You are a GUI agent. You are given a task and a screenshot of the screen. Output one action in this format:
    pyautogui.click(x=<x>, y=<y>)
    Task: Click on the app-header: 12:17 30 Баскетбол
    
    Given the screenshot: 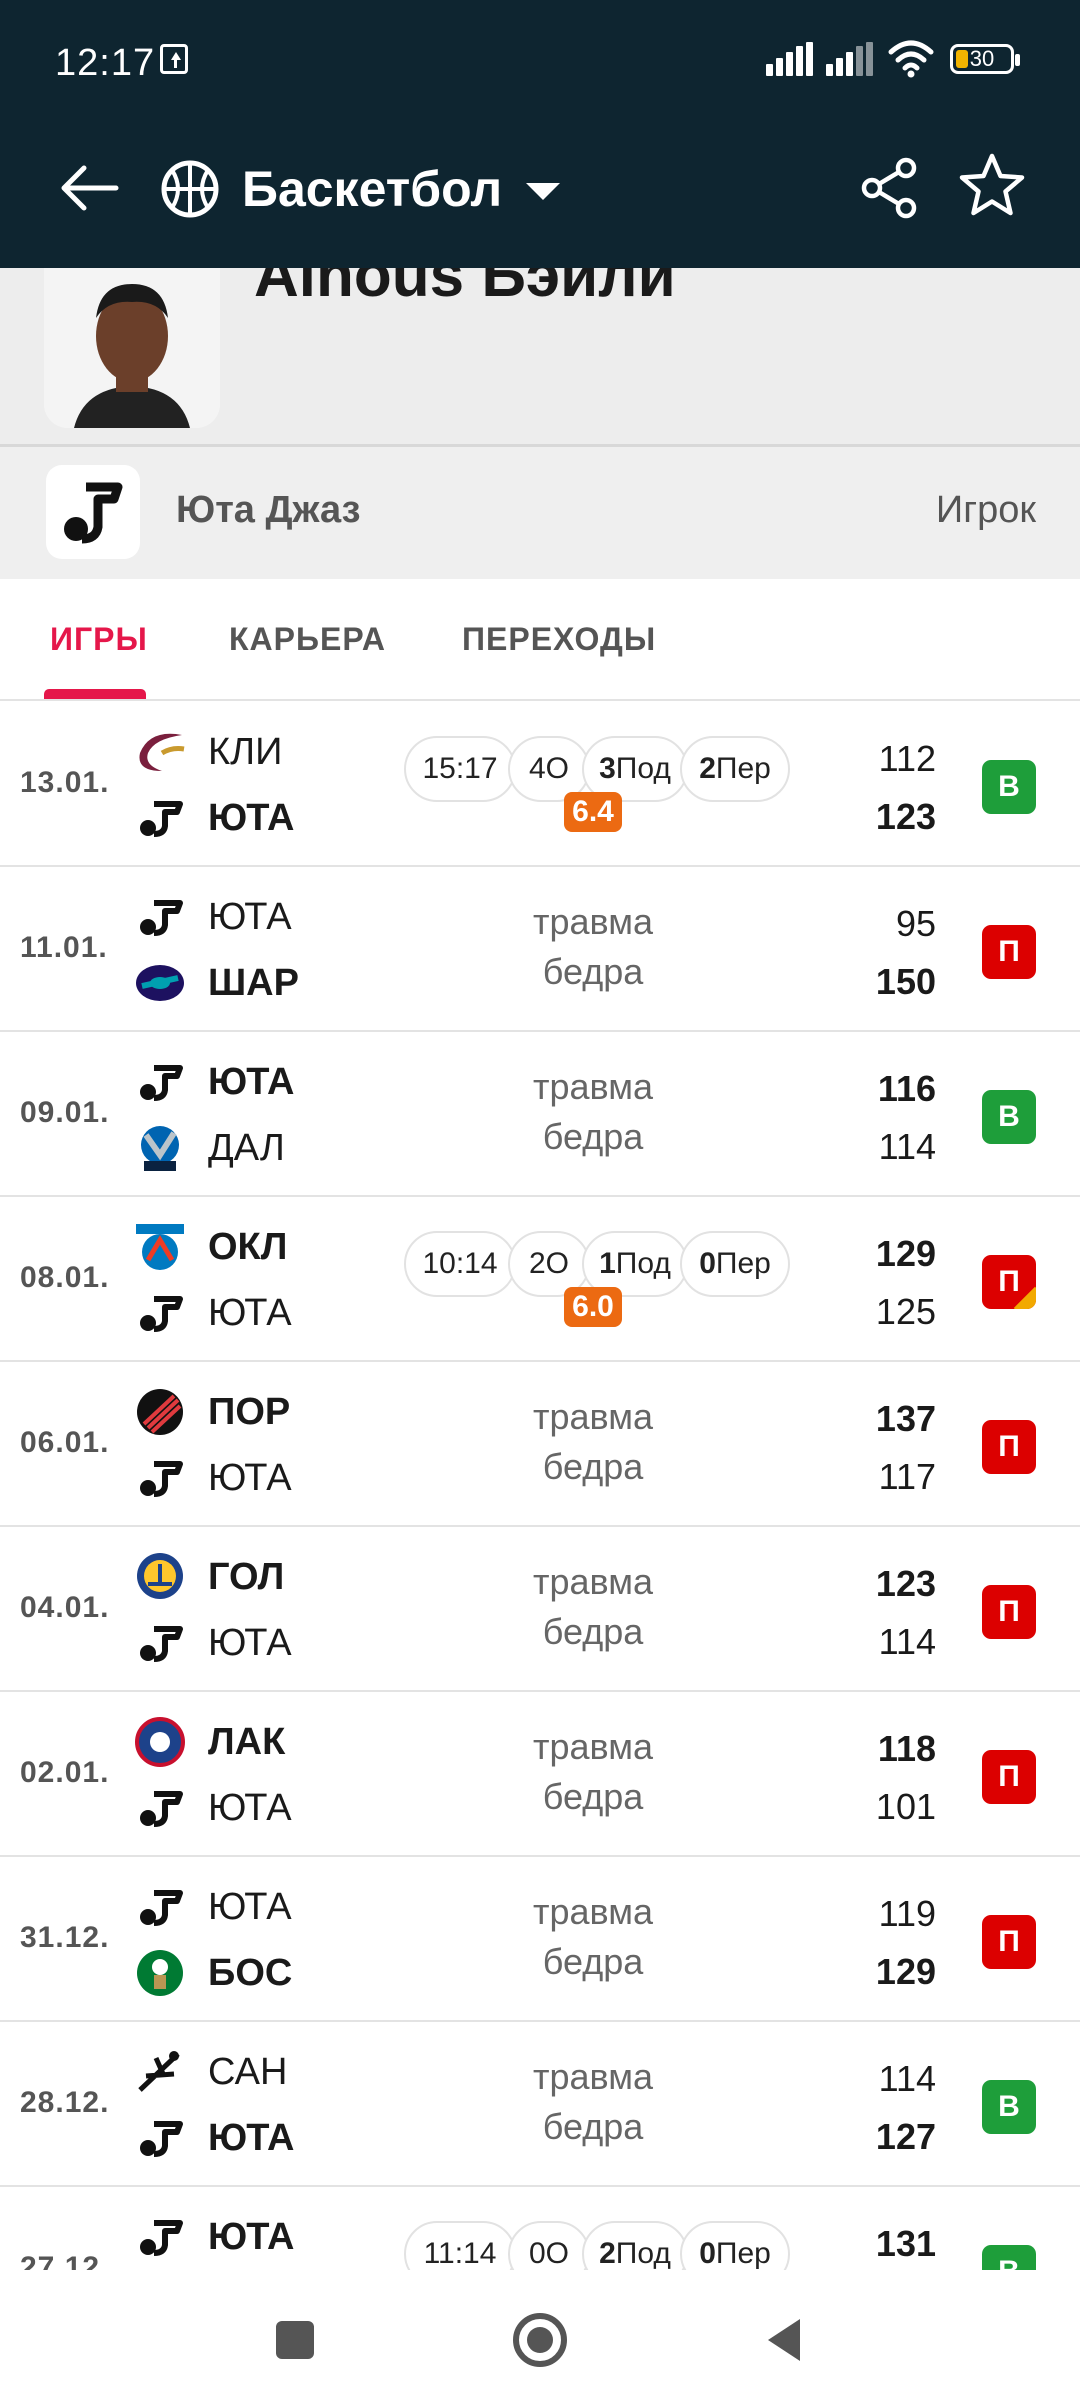 What is the action you would take?
    pyautogui.click(x=540, y=134)
    